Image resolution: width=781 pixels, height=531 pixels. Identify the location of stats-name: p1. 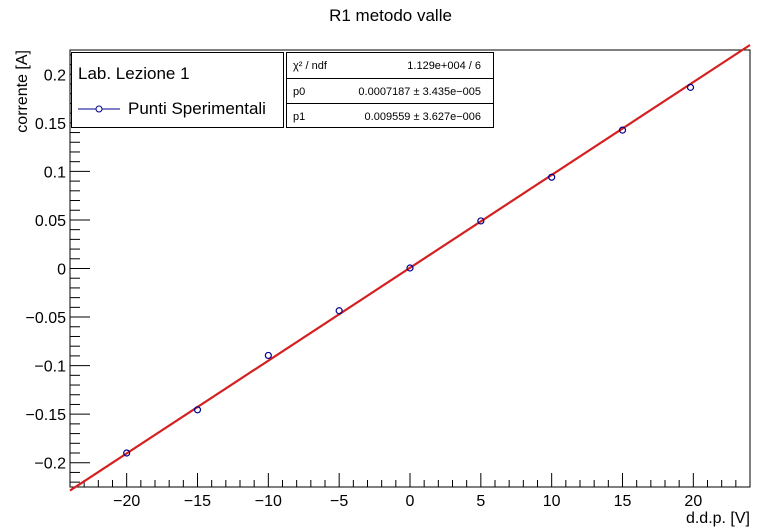
(299, 117).